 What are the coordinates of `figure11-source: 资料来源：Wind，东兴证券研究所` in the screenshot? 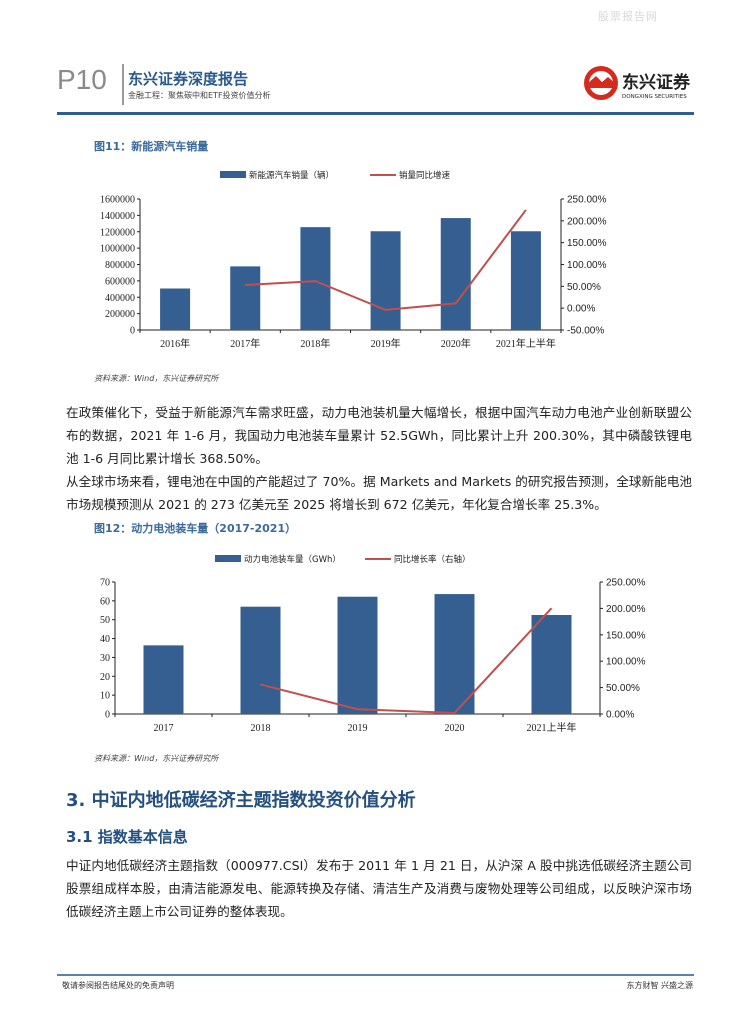 It's located at (156, 378).